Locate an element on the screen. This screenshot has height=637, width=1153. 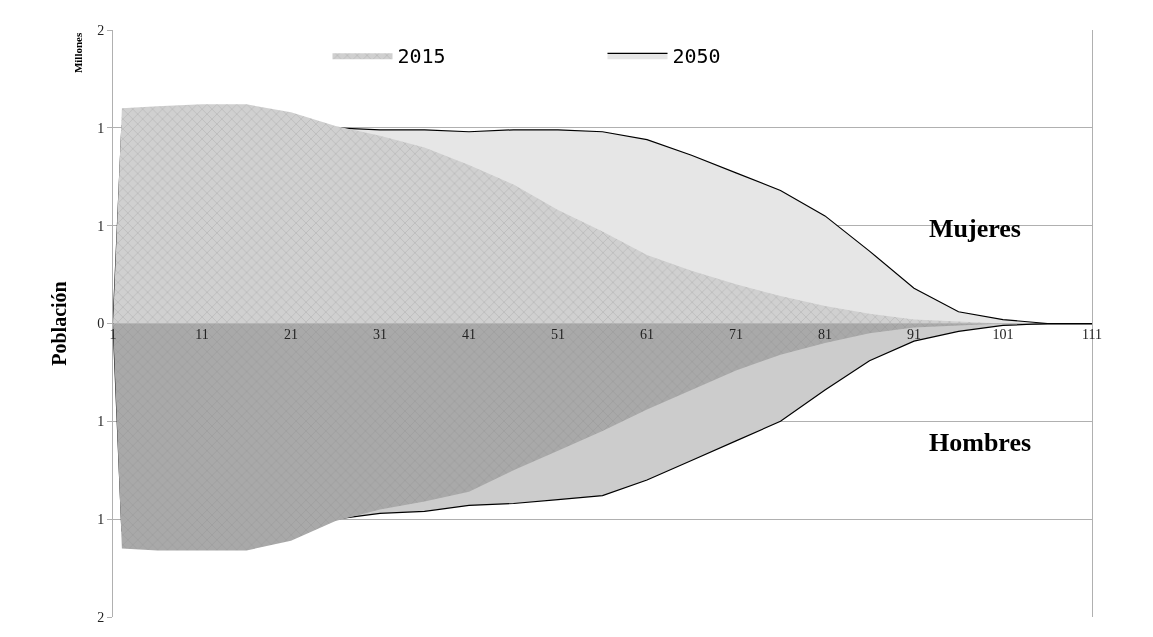
y-axis-title: Población is located at coordinates (58, 323).